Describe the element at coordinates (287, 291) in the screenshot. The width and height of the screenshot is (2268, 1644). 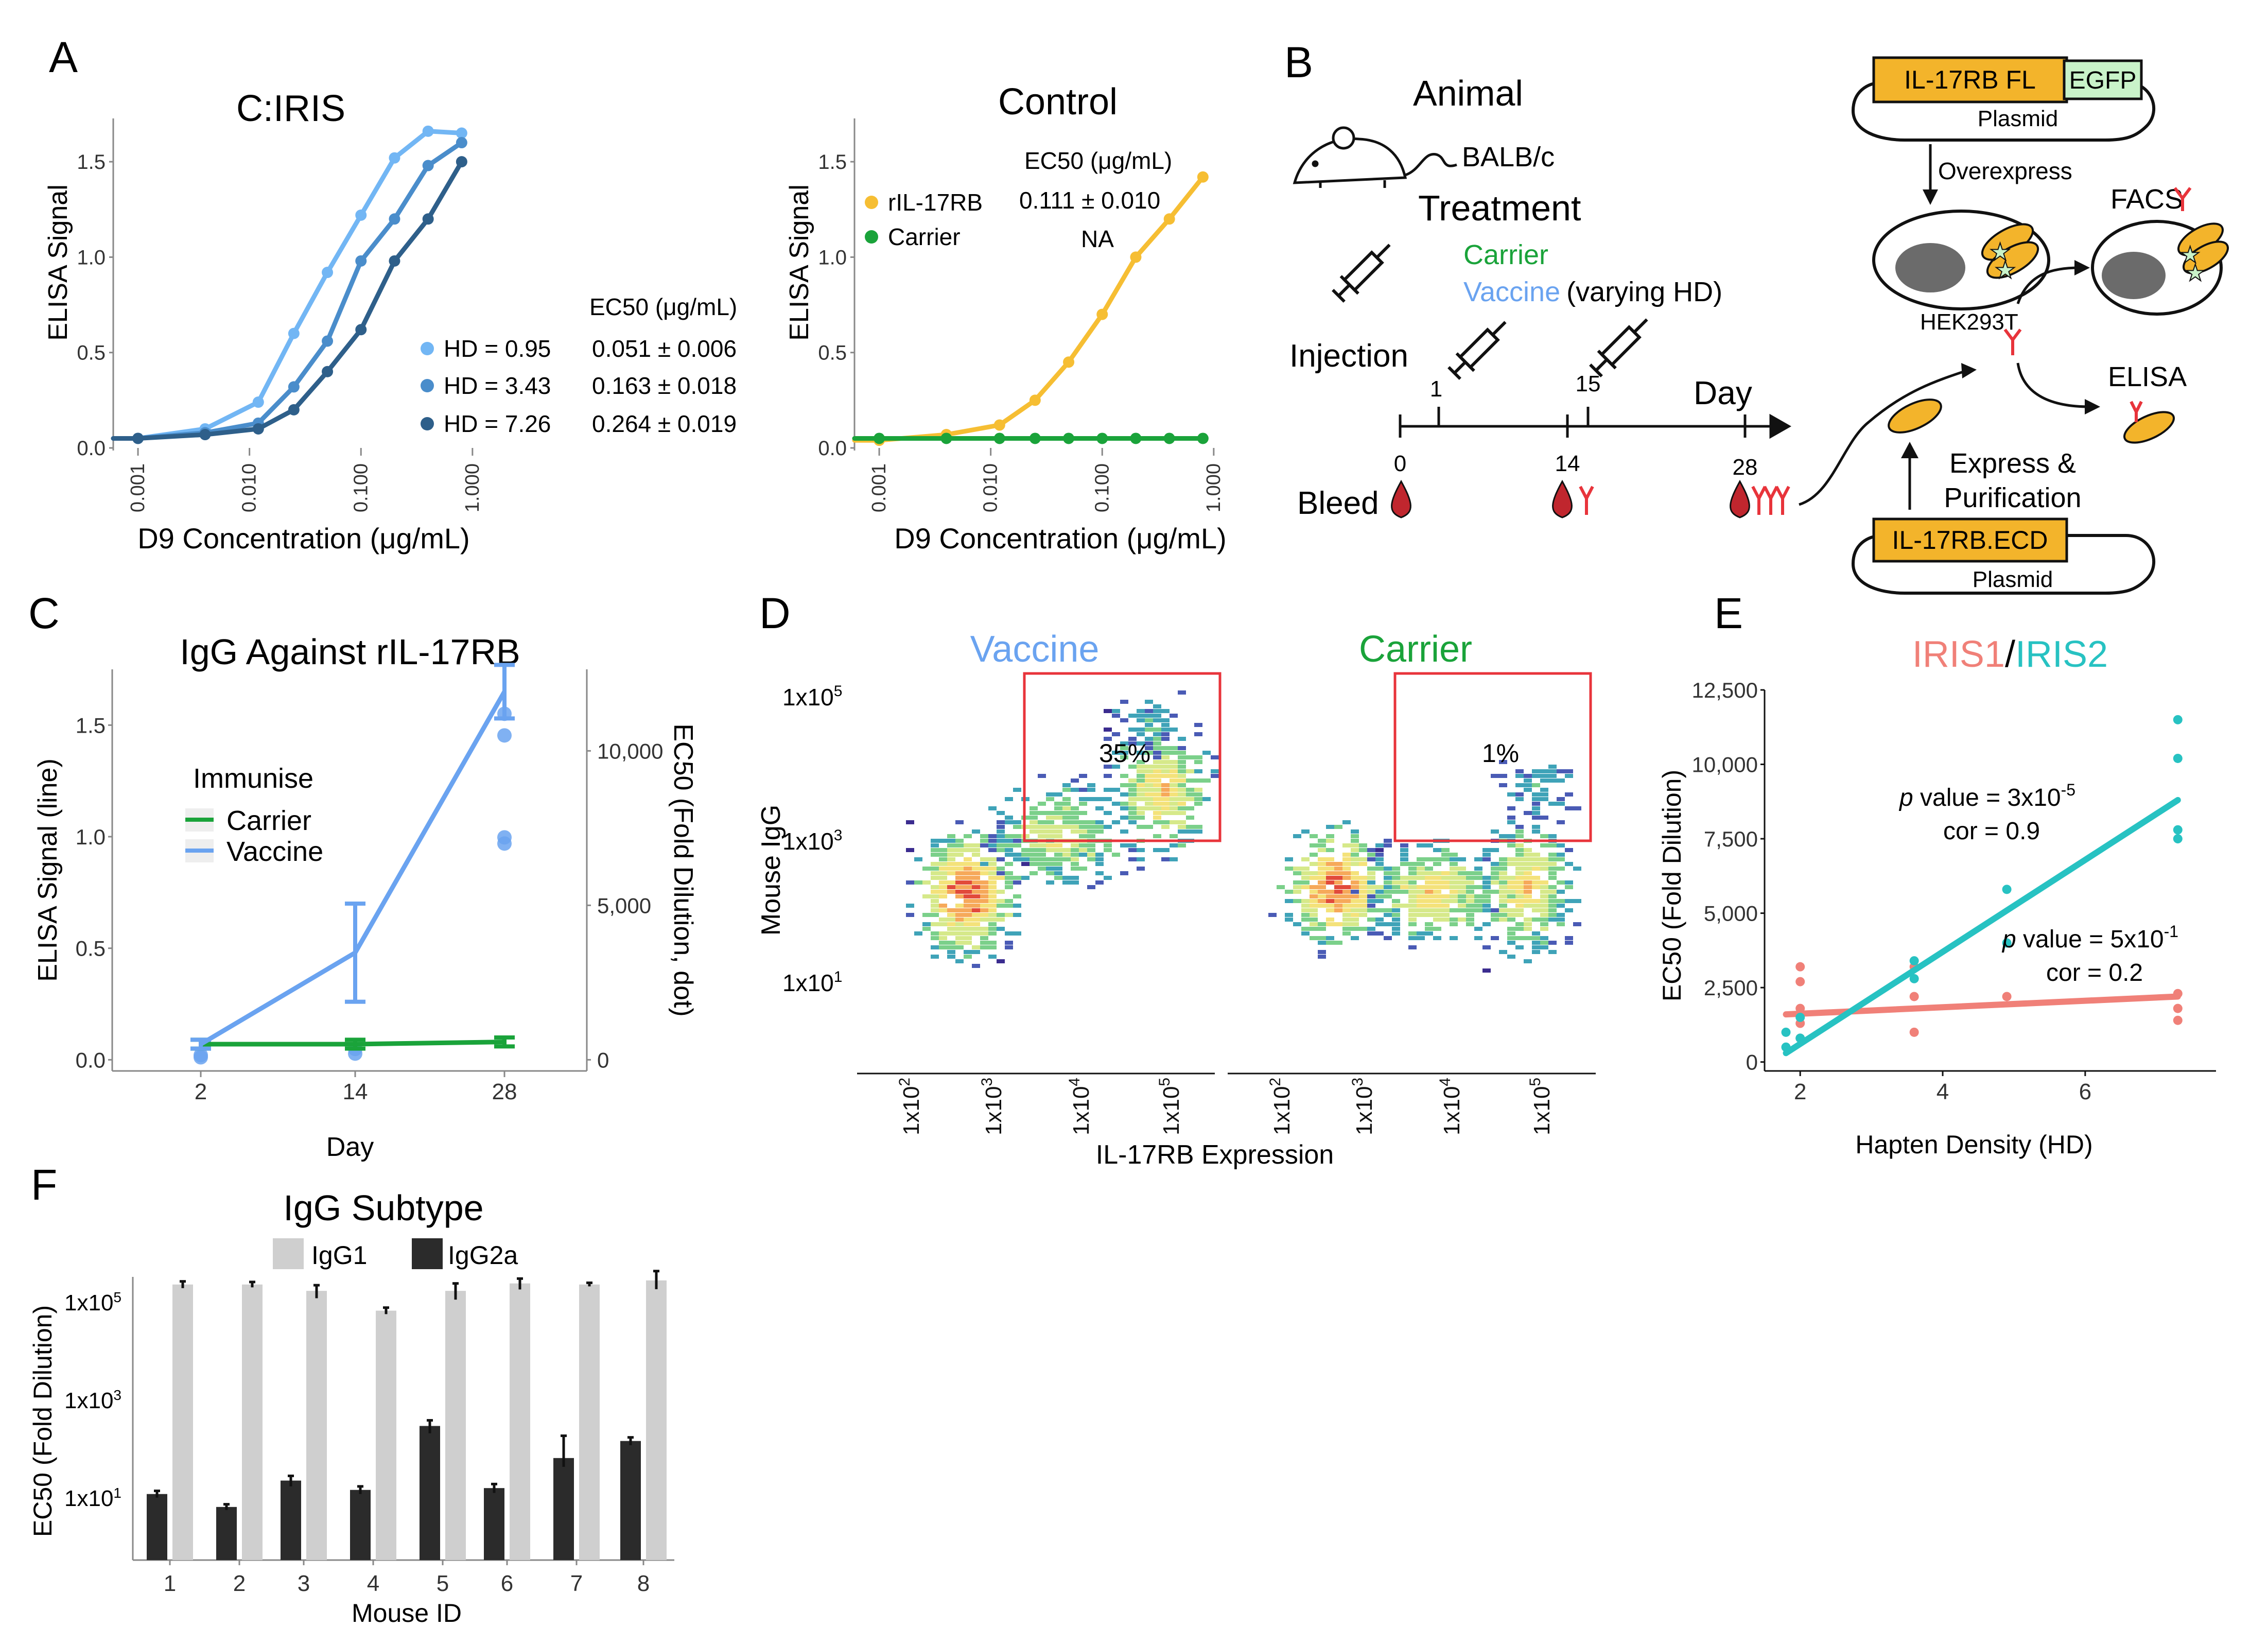
I see `series-line` at that location.